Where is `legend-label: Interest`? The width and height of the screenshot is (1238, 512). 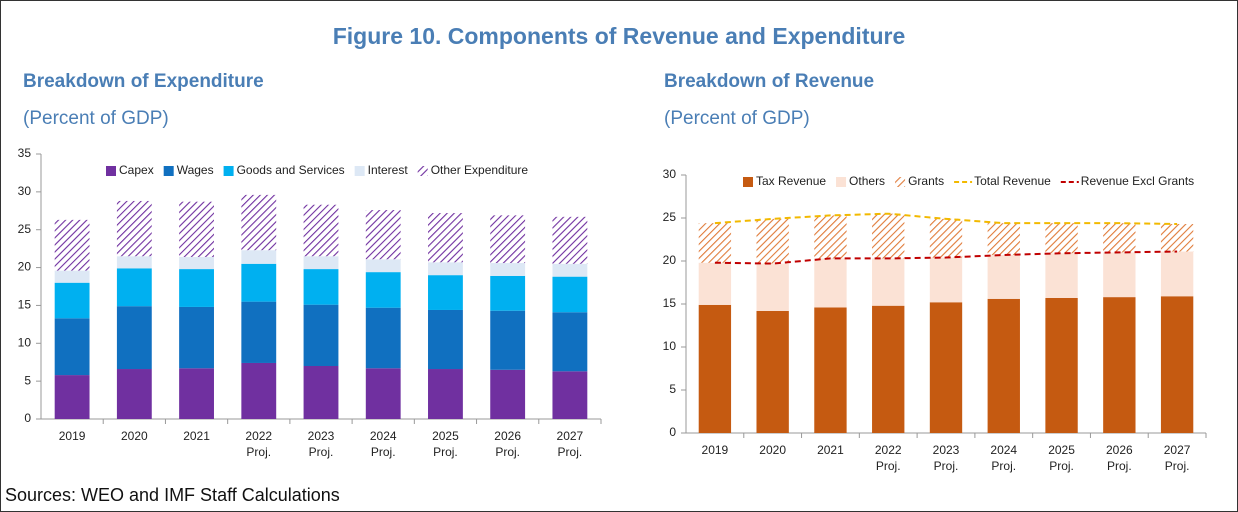 legend-label: Interest is located at coordinates (388, 170).